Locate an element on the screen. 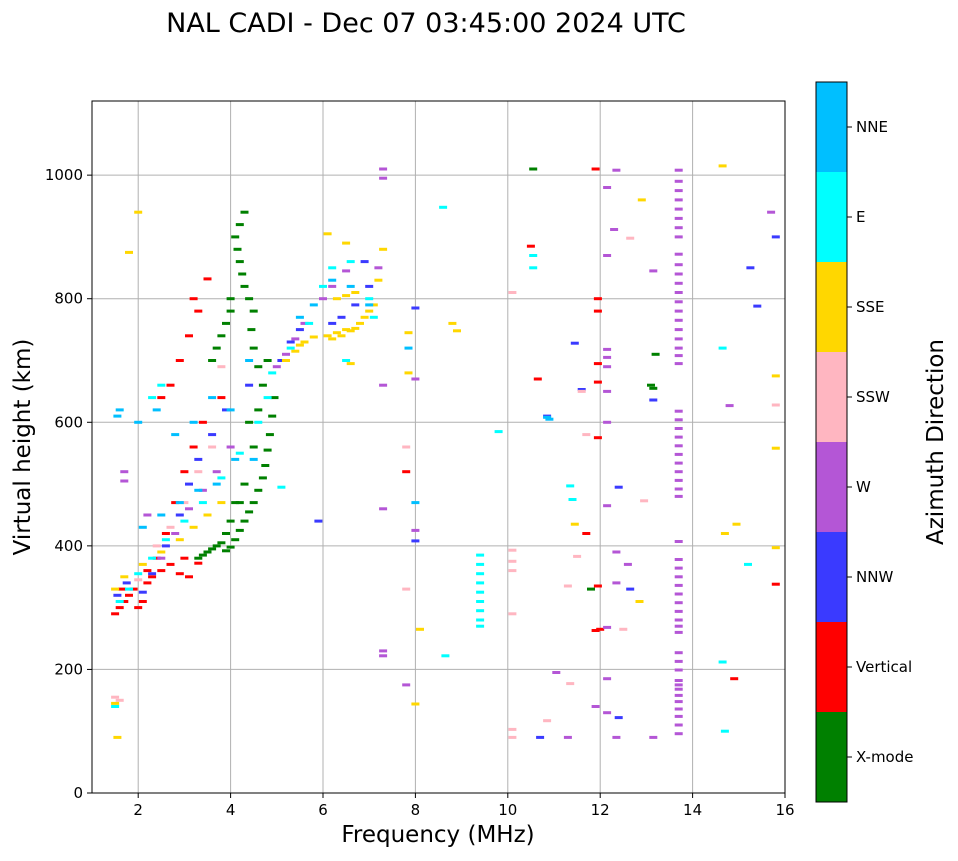 This screenshot has height=861, width=958. series-nne is located at coordinates (333, 403).